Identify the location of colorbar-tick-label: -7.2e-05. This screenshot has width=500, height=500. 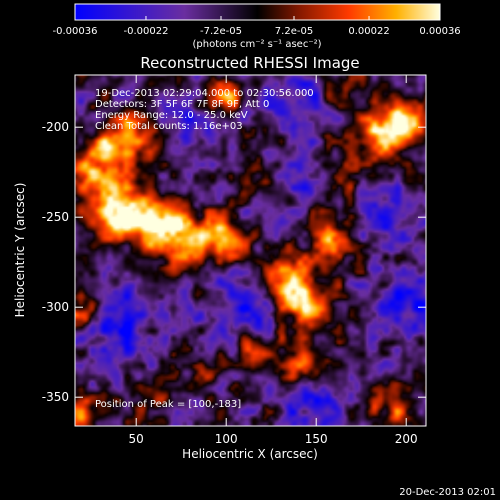
(221, 31).